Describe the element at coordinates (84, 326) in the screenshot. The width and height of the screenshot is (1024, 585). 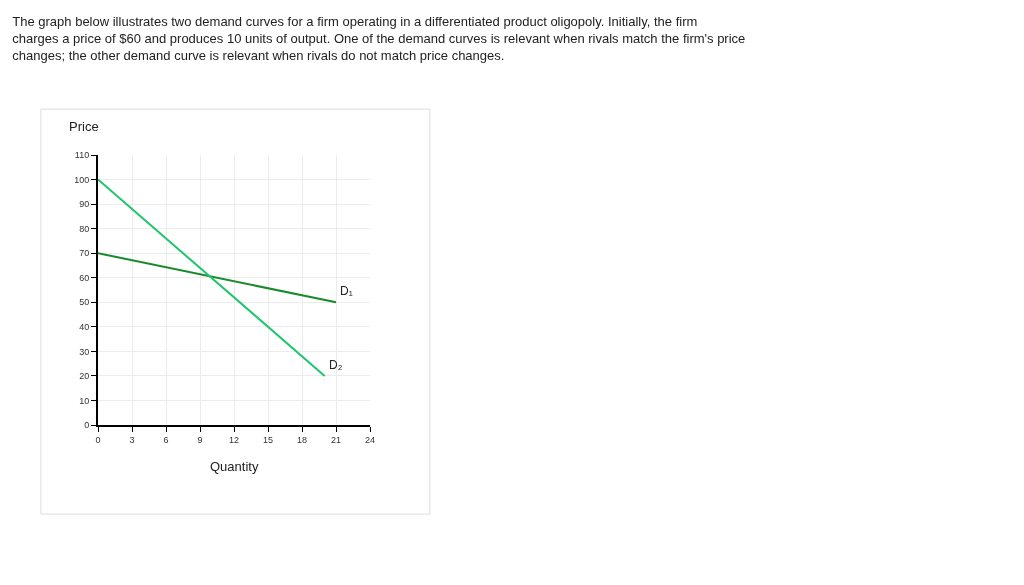
I see `y-tick-label: 40` at that location.